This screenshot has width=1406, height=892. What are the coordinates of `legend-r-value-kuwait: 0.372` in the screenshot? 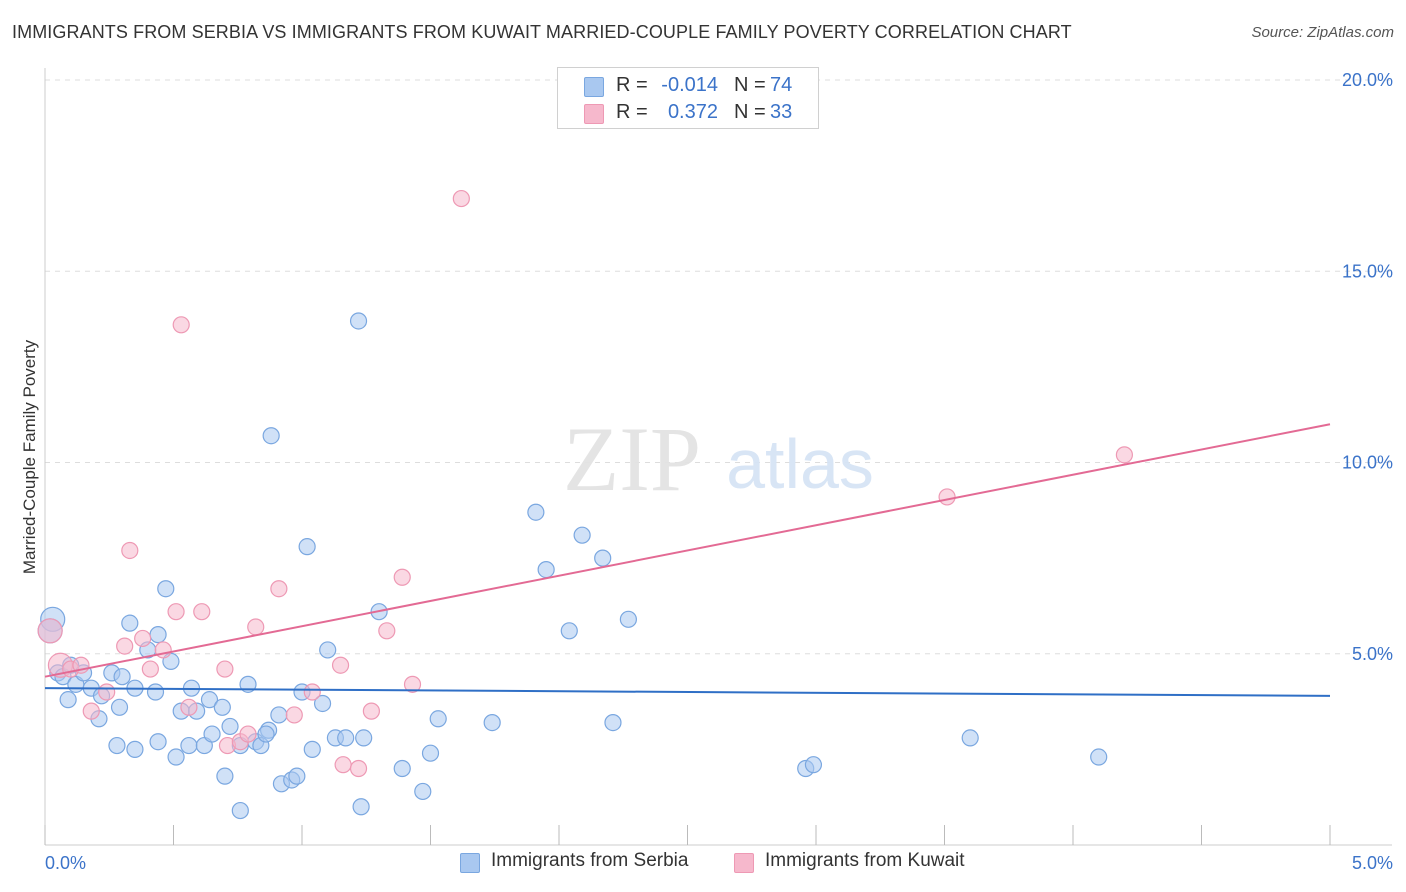 It's located at (692, 112).